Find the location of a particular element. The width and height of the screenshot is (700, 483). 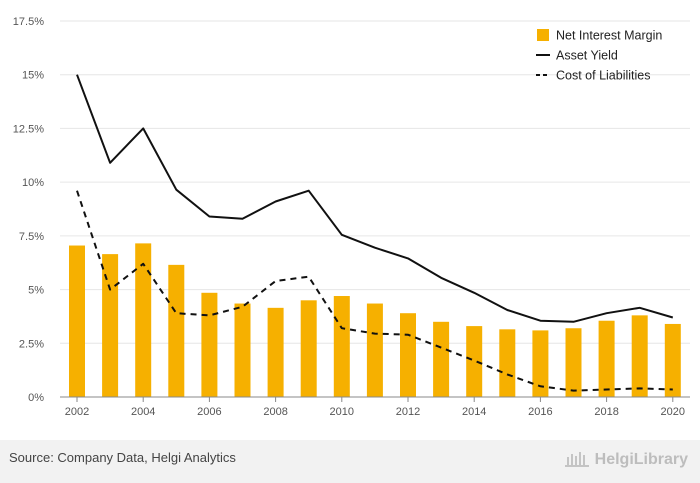

x-tick-label: 2008 is located at coordinates (275, 412).